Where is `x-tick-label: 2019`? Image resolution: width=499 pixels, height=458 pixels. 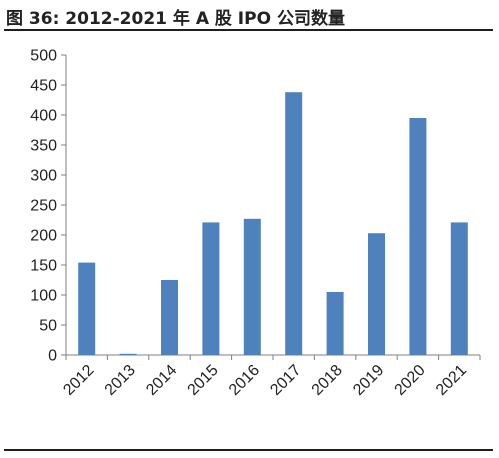 x-tick-label: 2019 is located at coordinates (368, 380).